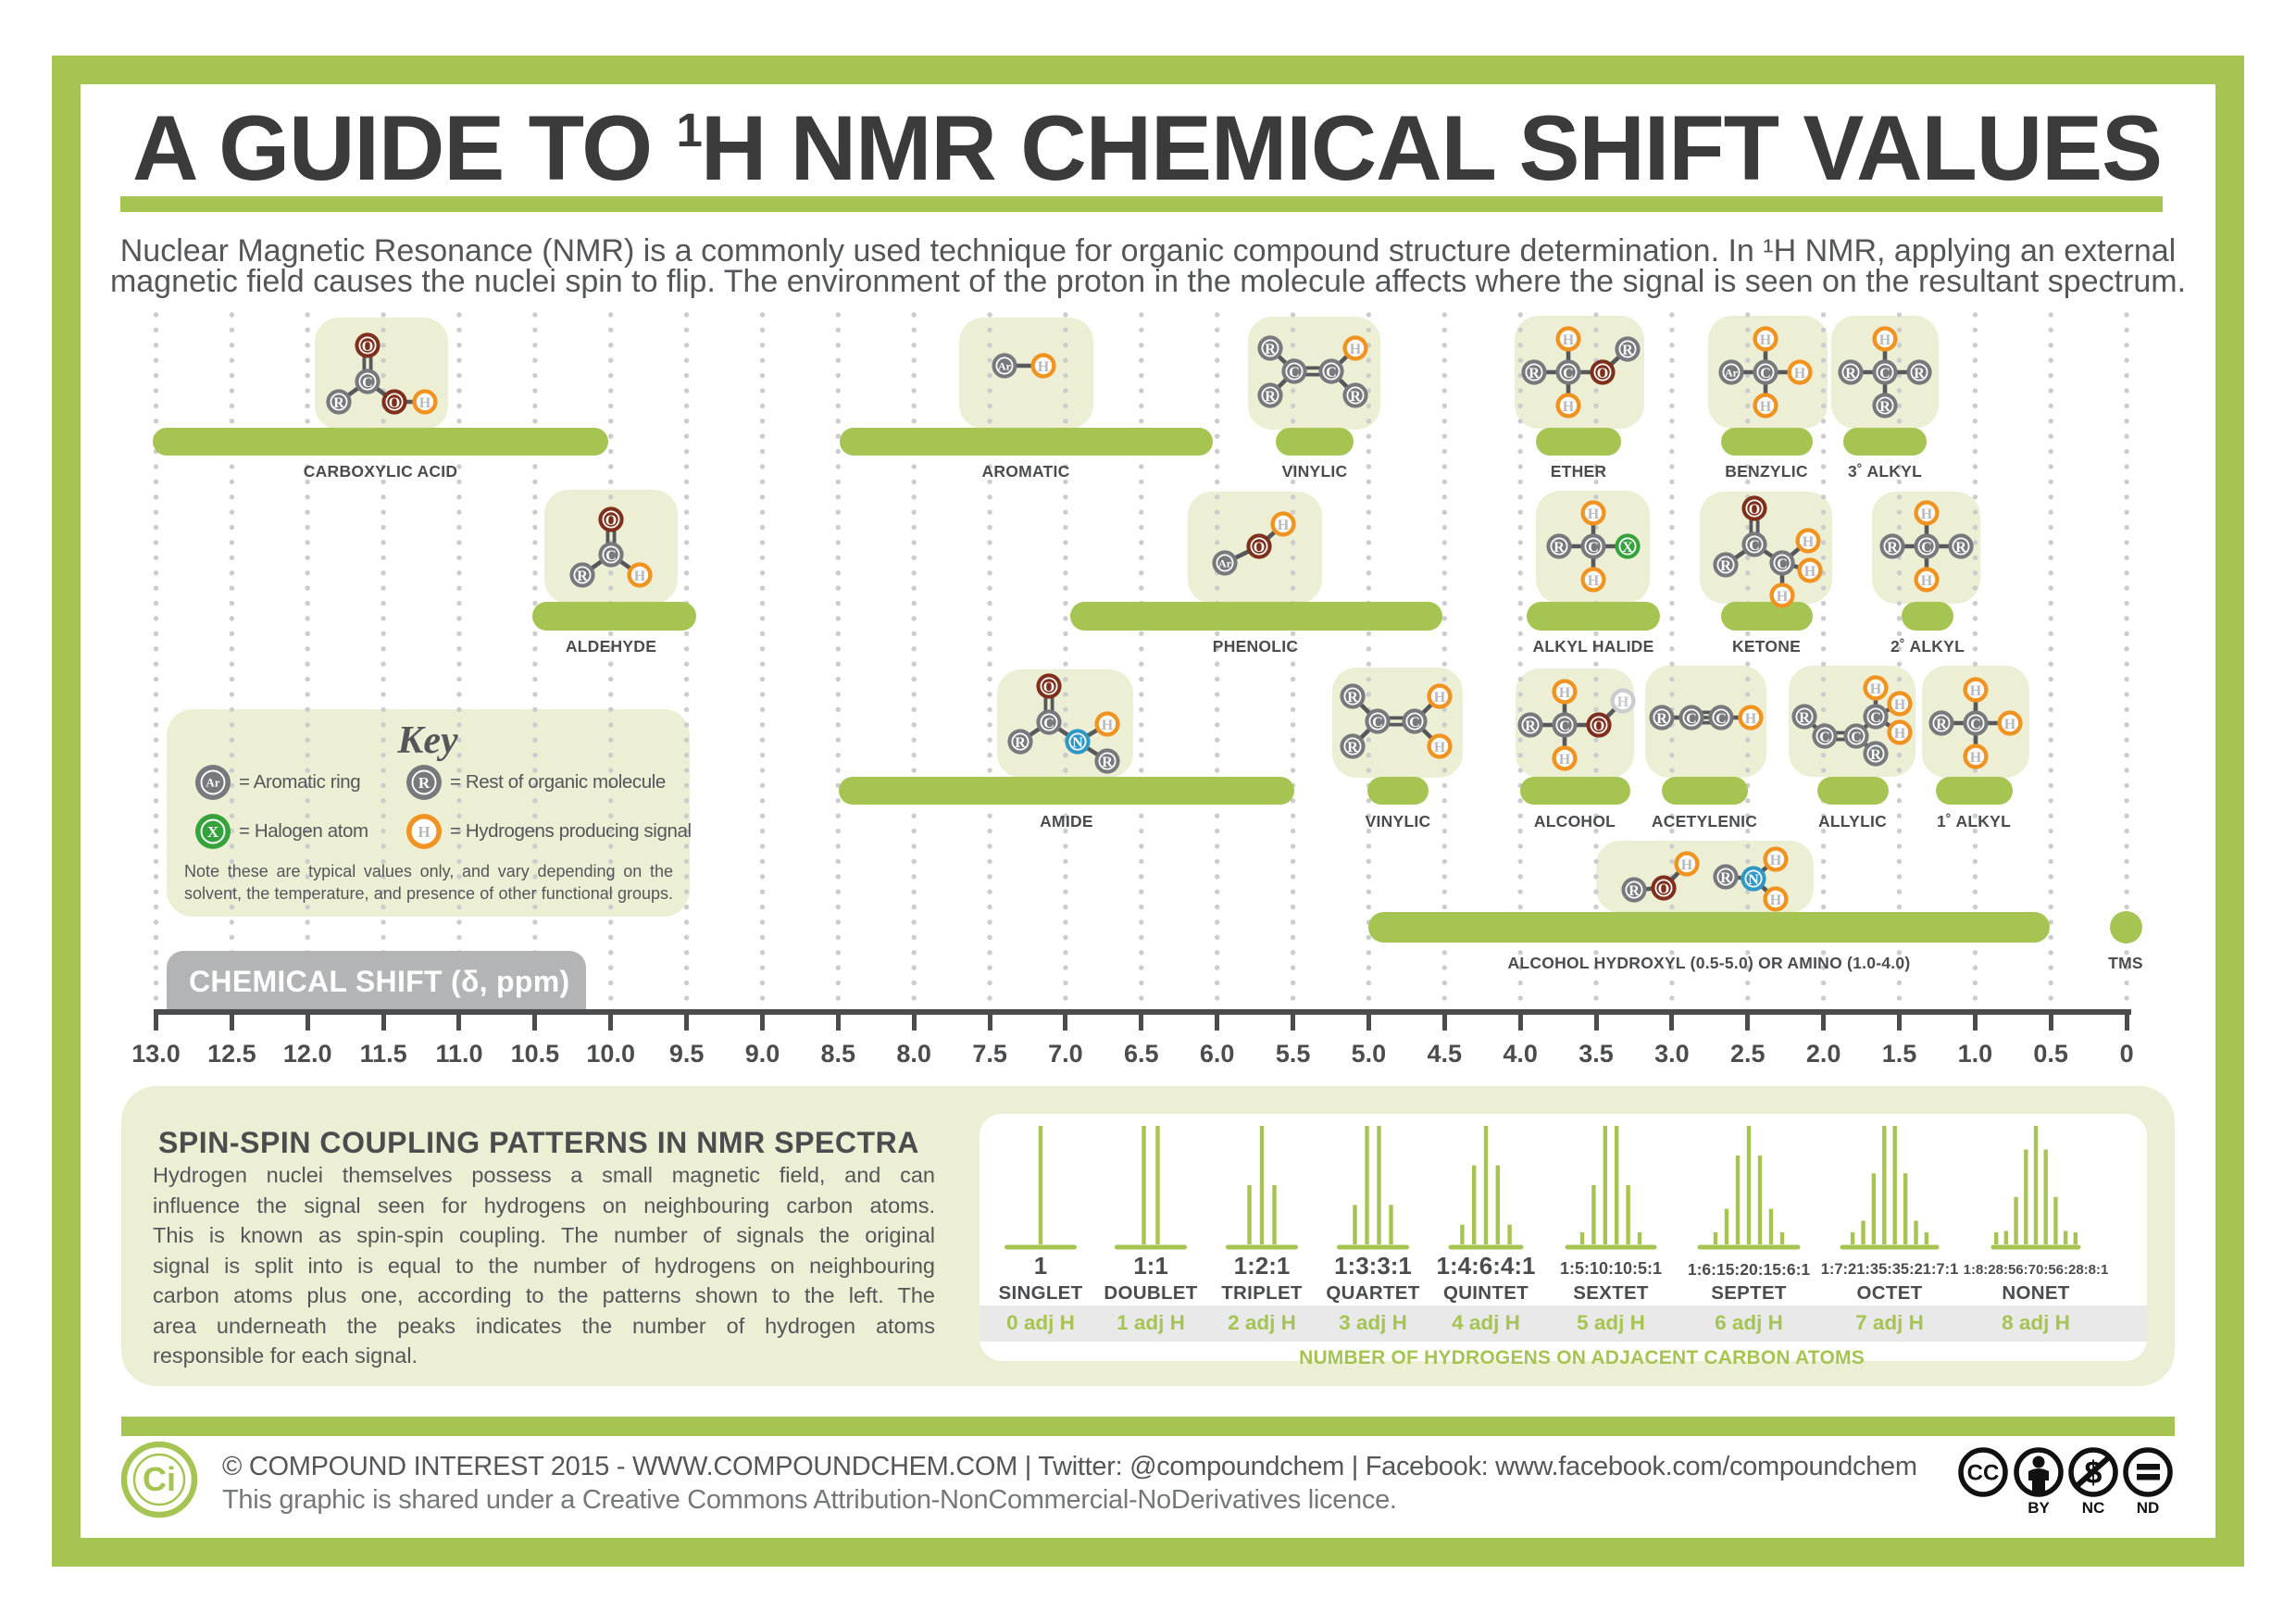  What do you see at coordinates (159, 1479) in the screenshot?
I see `svg-text: Ci` at bounding box center [159, 1479].